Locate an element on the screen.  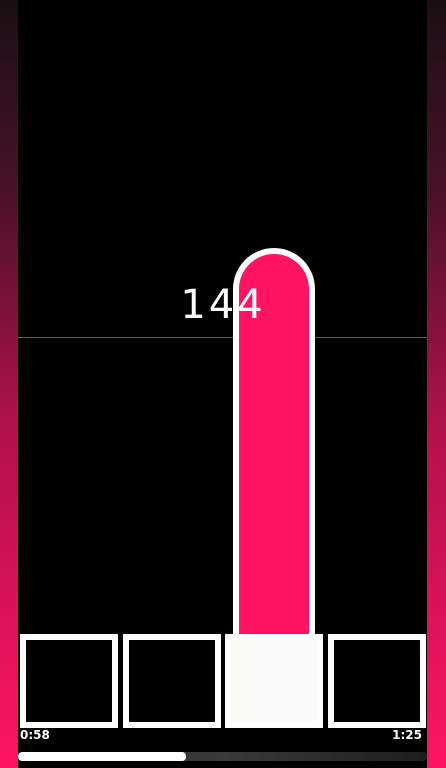
total-time: 1:25 is located at coordinates (407, 735).